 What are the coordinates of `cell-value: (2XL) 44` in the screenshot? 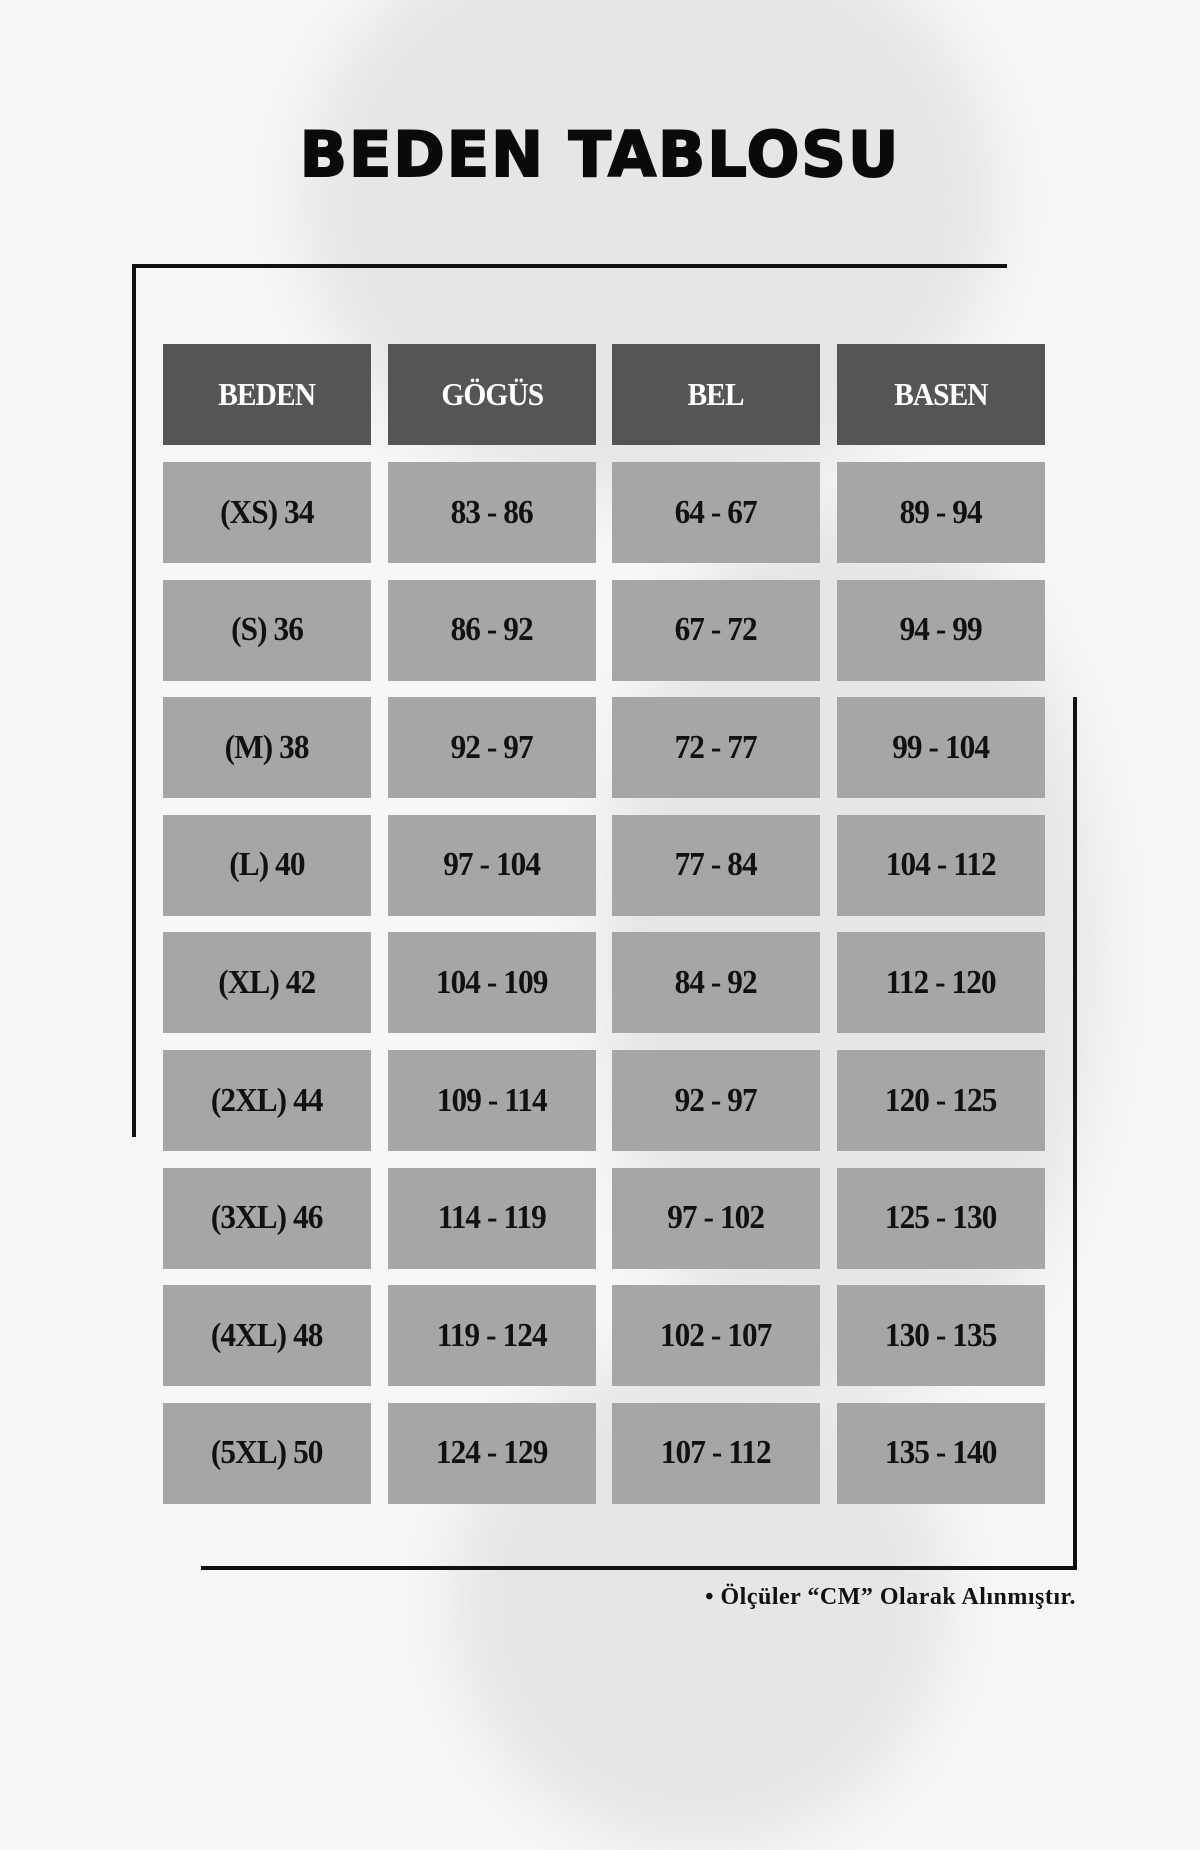 It's located at (267, 1100).